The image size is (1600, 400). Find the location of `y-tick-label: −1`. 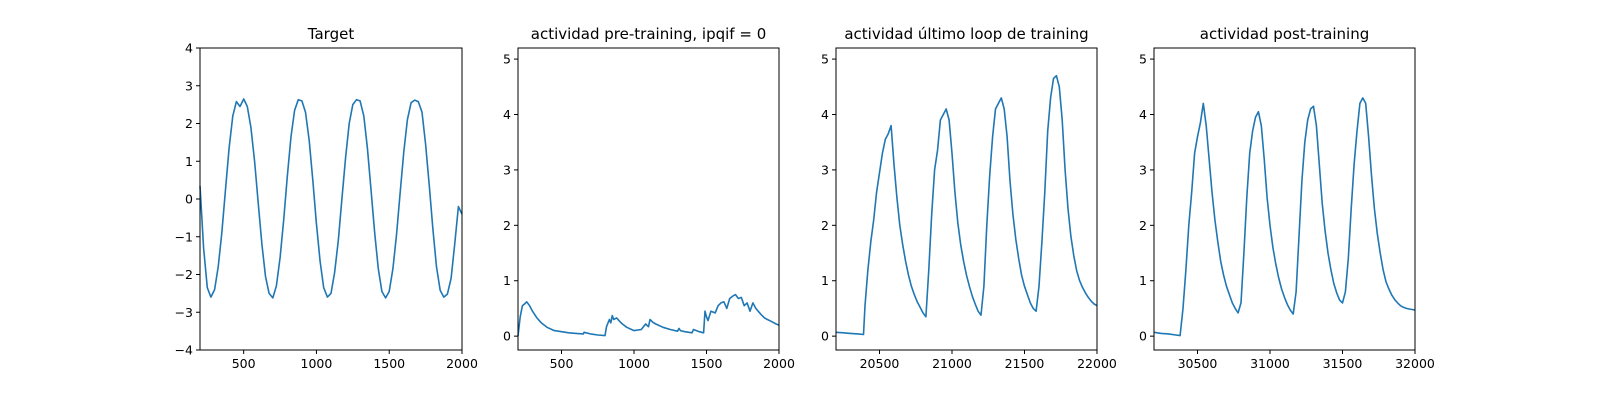

y-tick-label: −1 is located at coordinates (184, 236).